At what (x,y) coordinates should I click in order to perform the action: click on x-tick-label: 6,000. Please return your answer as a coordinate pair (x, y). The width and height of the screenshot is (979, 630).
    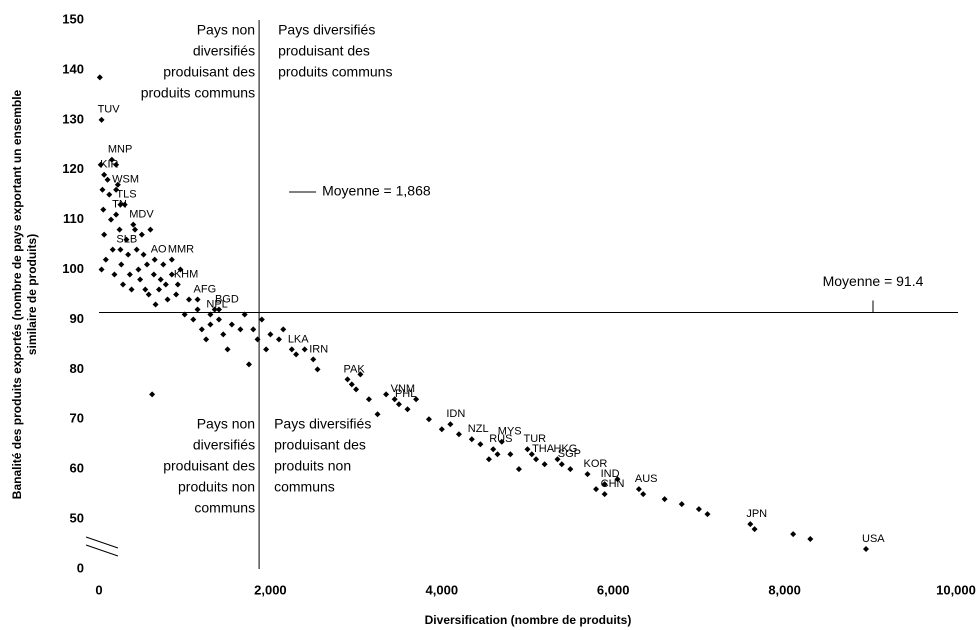
    Looking at the image, I should click on (613, 589).